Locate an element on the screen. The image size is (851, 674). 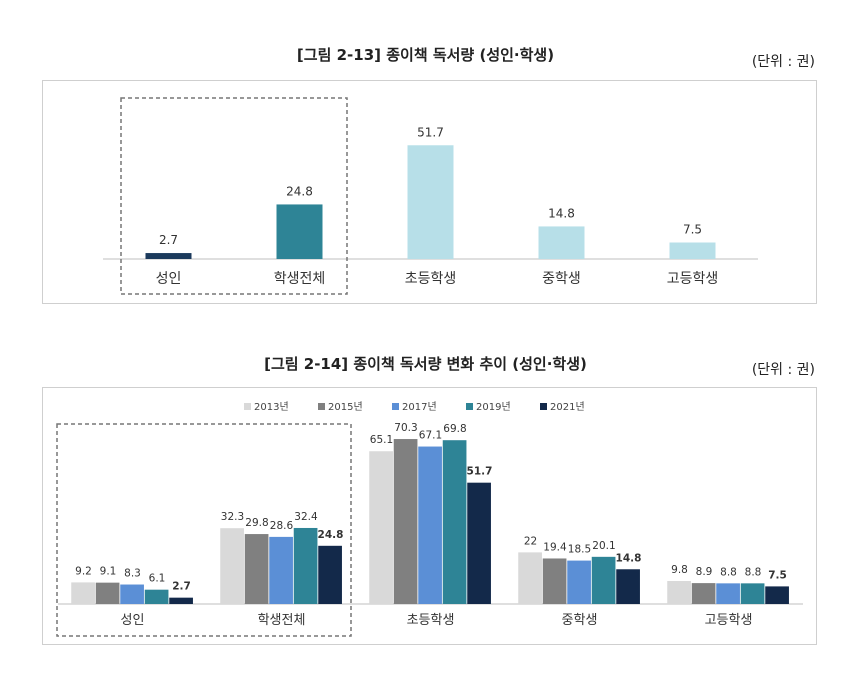
data-label-4-3: 18.5 is located at coordinates (579, 550).